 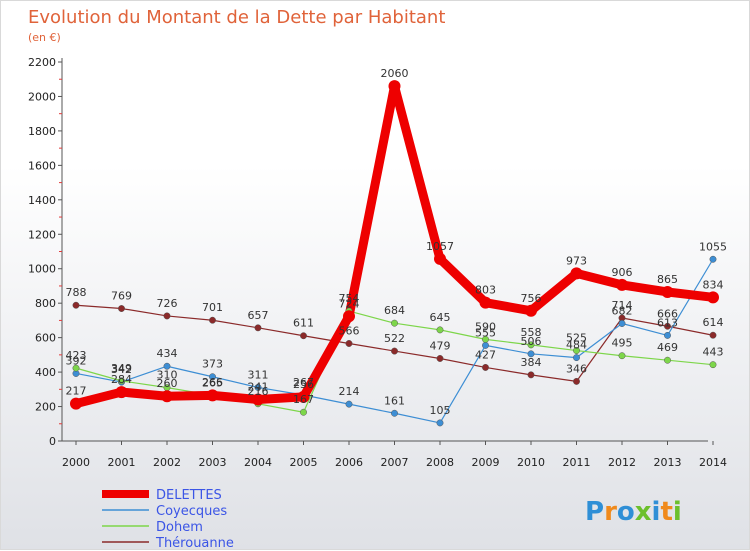 What do you see at coordinates (440, 345) in the screenshot?
I see `data-label: 479` at bounding box center [440, 345].